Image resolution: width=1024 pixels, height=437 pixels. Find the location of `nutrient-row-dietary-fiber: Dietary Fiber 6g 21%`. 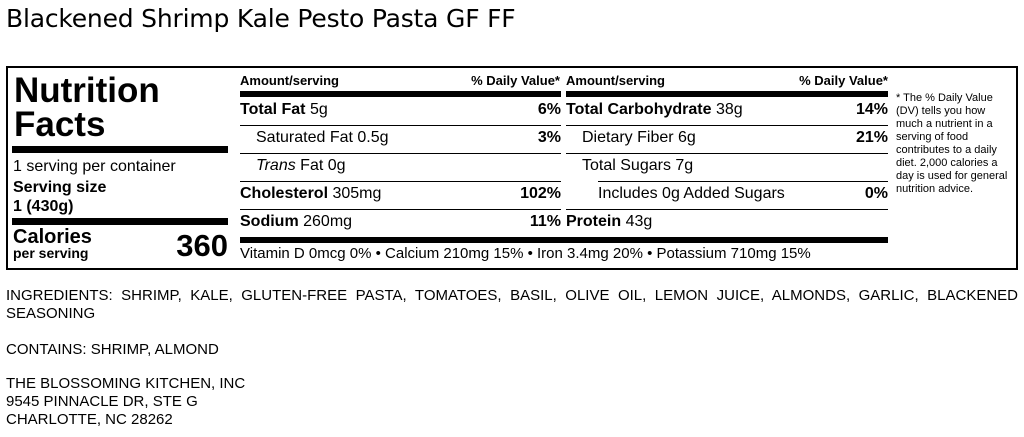

nutrient-row-dietary-fiber: Dietary Fiber 6g 21% is located at coordinates (727, 139).